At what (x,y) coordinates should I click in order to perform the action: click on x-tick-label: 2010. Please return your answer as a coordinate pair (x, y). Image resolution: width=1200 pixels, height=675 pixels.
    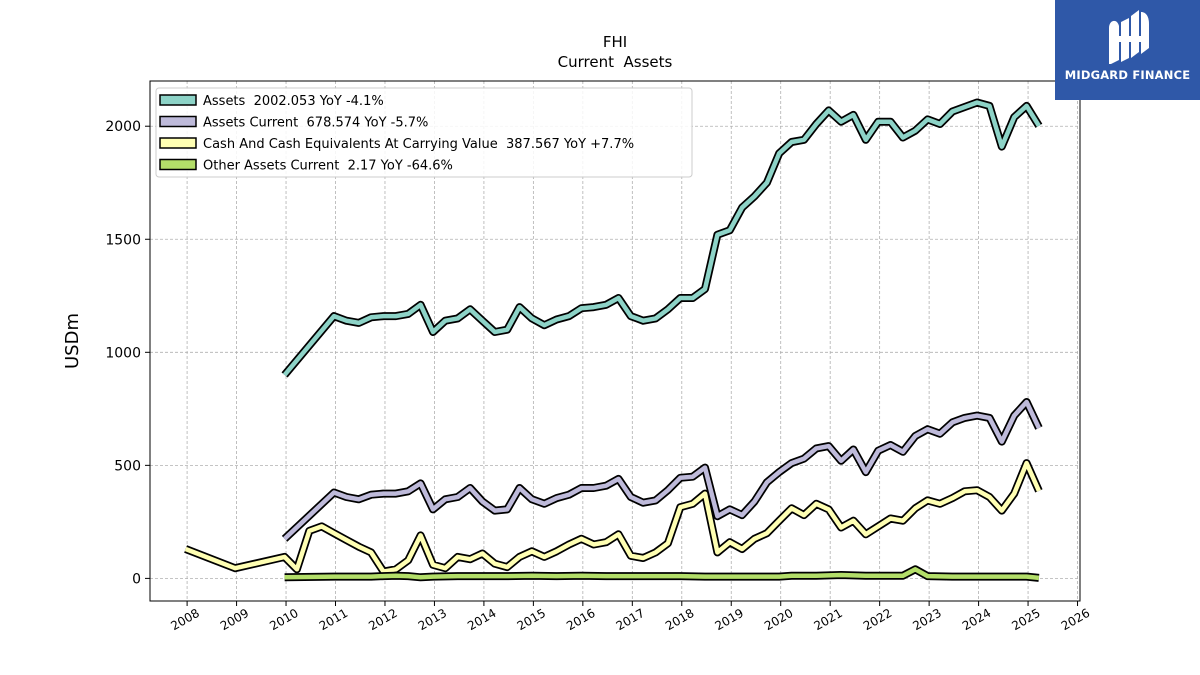
    Looking at the image, I should click on (283, 619).